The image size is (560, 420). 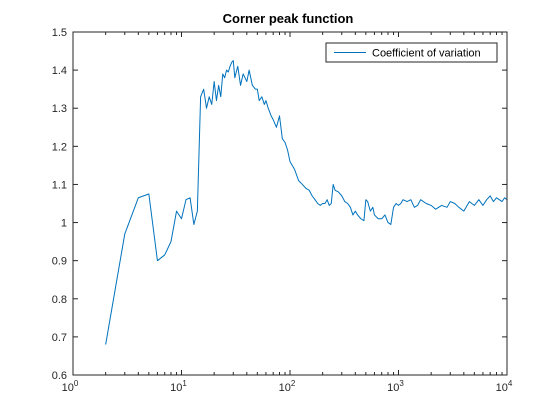 What do you see at coordinates (59, 71) in the screenshot?
I see `y-tick-label: 1.4` at bounding box center [59, 71].